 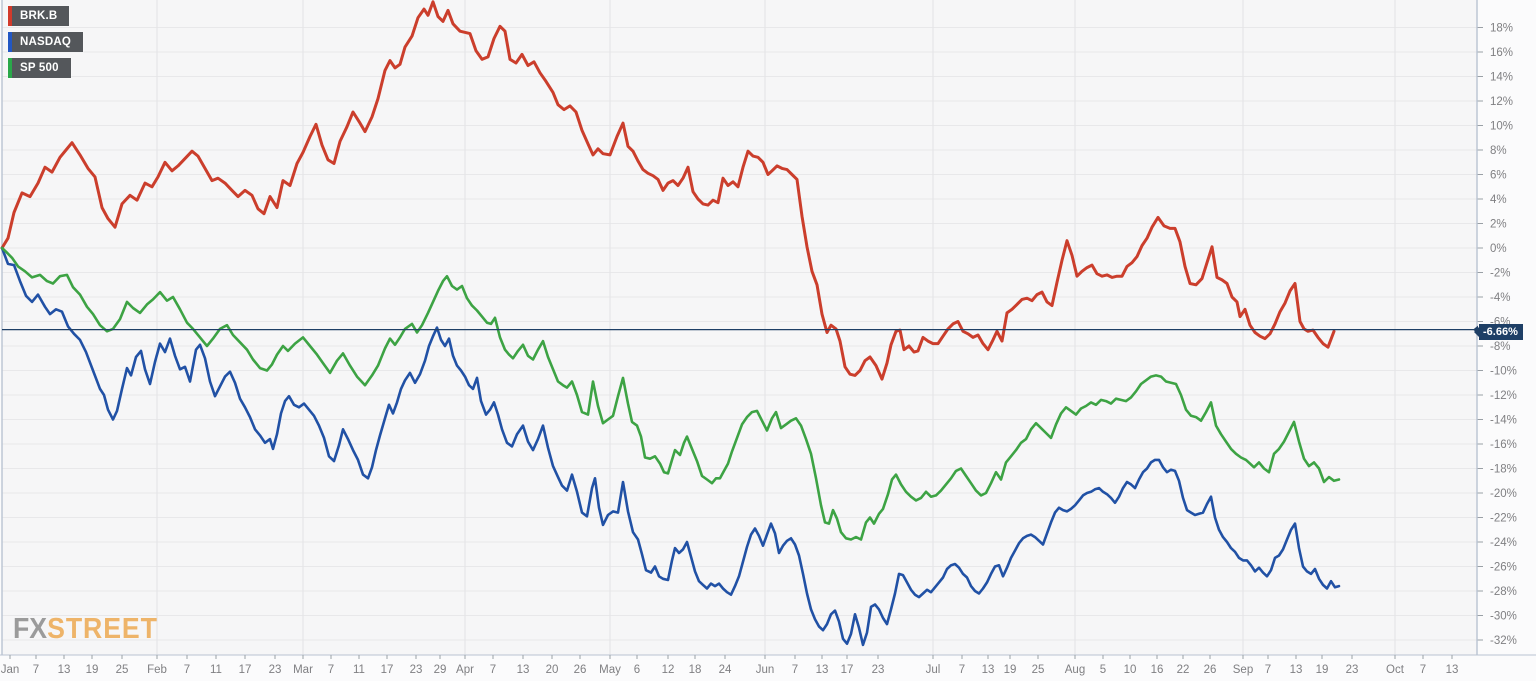 I want to click on y-axis-label: 10%, so click(x=1501, y=127).